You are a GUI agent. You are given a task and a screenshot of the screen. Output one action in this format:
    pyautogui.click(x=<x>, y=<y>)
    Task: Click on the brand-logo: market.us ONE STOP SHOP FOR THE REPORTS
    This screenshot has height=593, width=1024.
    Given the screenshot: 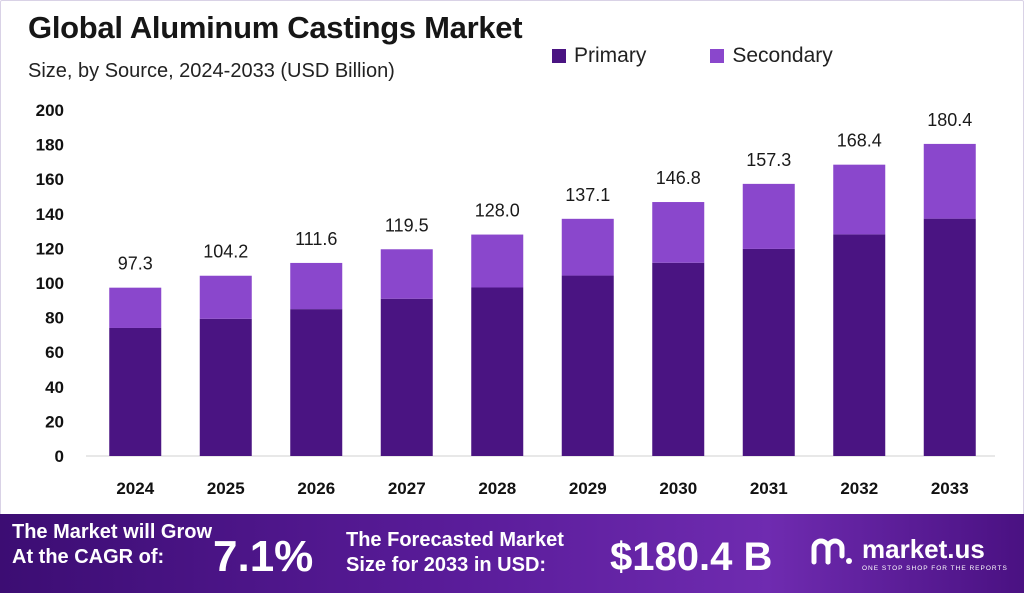 What is the action you would take?
    pyautogui.click(x=910, y=556)
    